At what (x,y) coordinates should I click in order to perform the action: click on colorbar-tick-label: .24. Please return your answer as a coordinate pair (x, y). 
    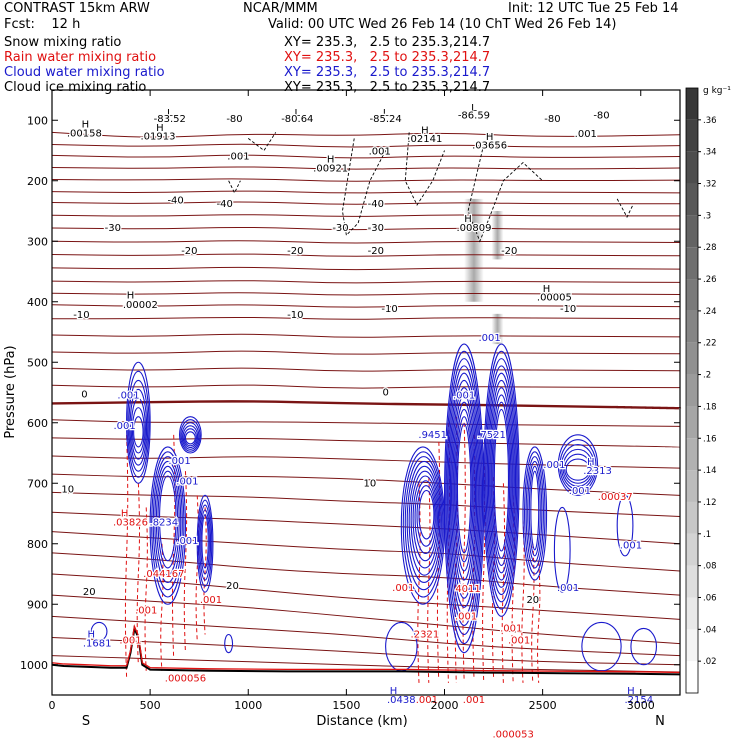
    Looking at the image, I should click on (710, 312).